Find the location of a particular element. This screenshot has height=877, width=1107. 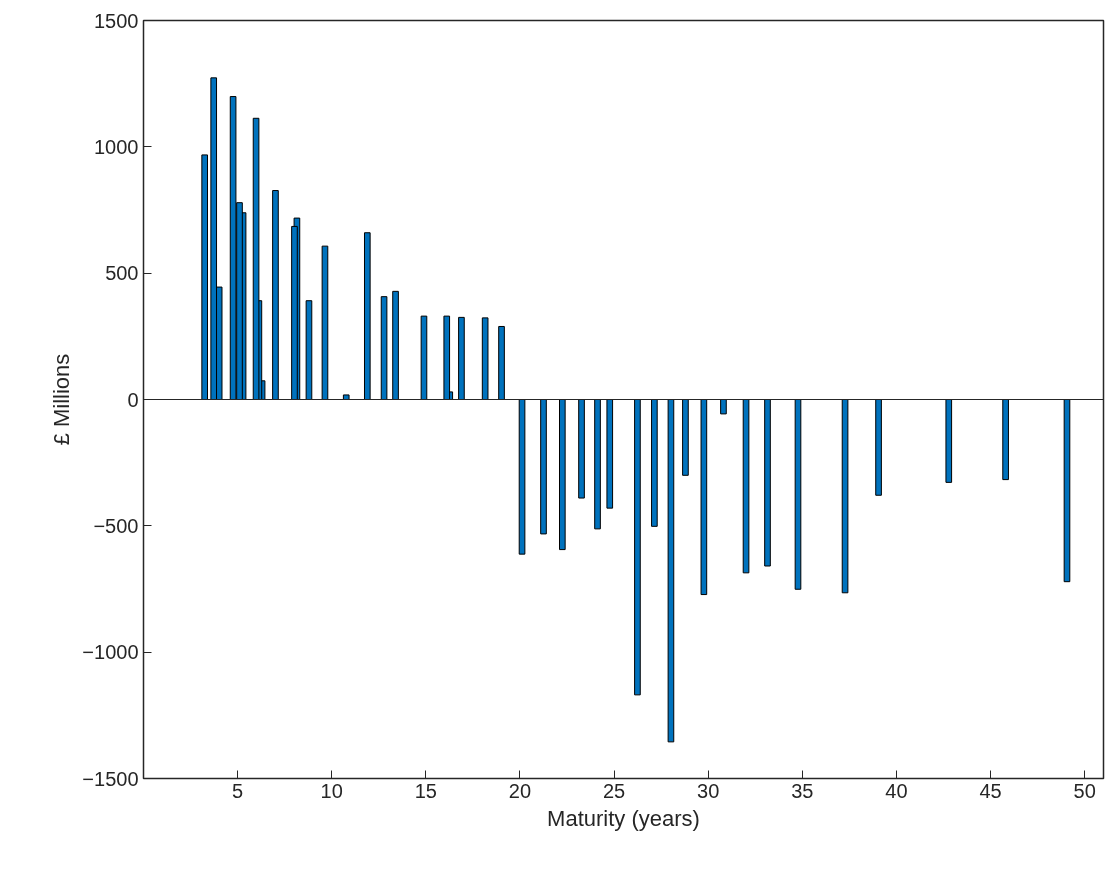

x-tick-label: 20 is located at coordinates (520, 790).